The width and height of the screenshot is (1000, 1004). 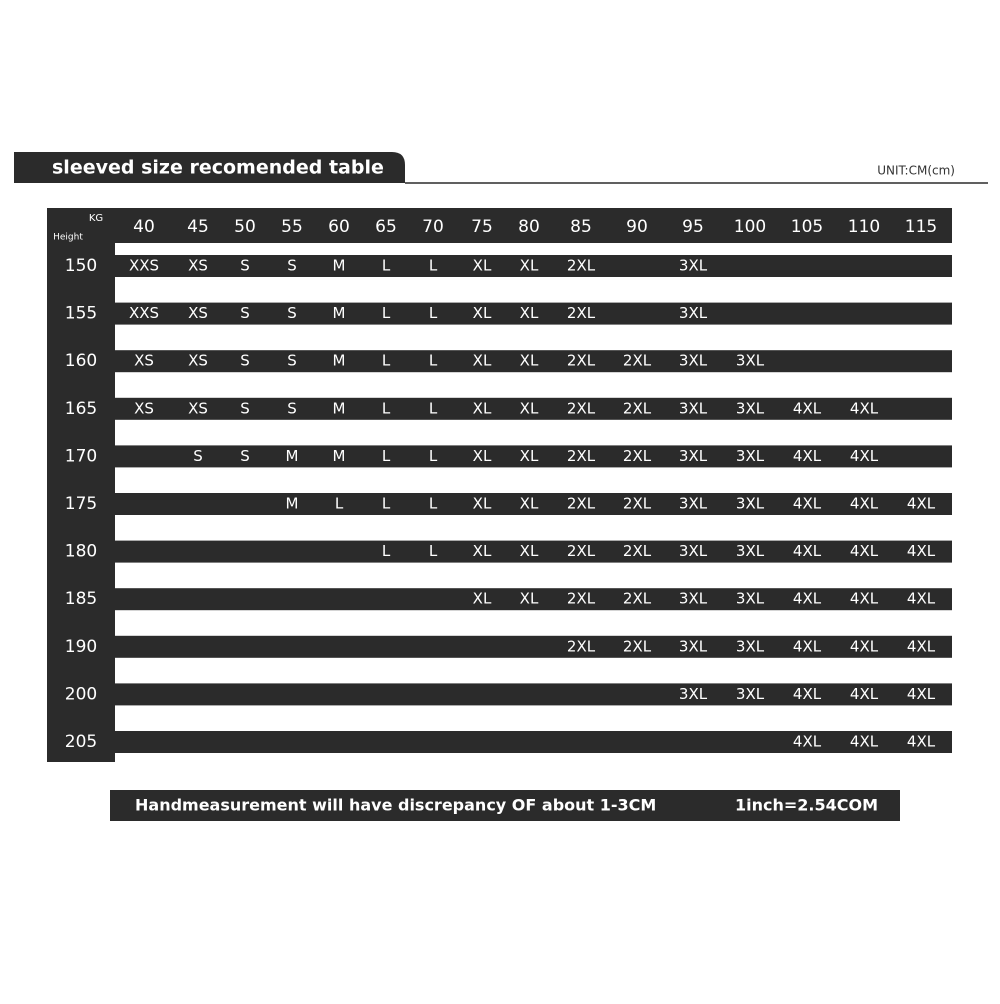 I want to click on column-header: 110, so click(x=864, y=227).